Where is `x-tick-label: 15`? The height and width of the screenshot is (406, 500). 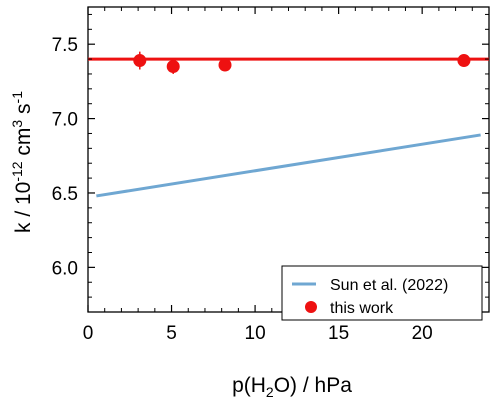
x-tick-label: 15 is located at coordinates (338, 333).